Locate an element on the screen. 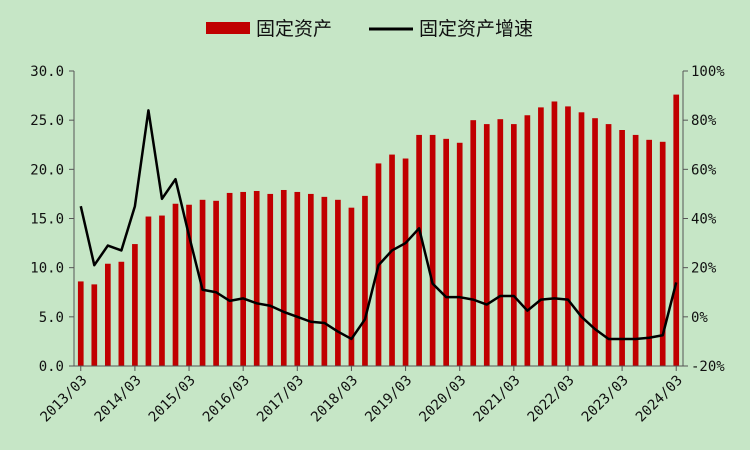 The image size is (750, 450). x-tick-label: 2014/03 is located at coordinates (118, 398).